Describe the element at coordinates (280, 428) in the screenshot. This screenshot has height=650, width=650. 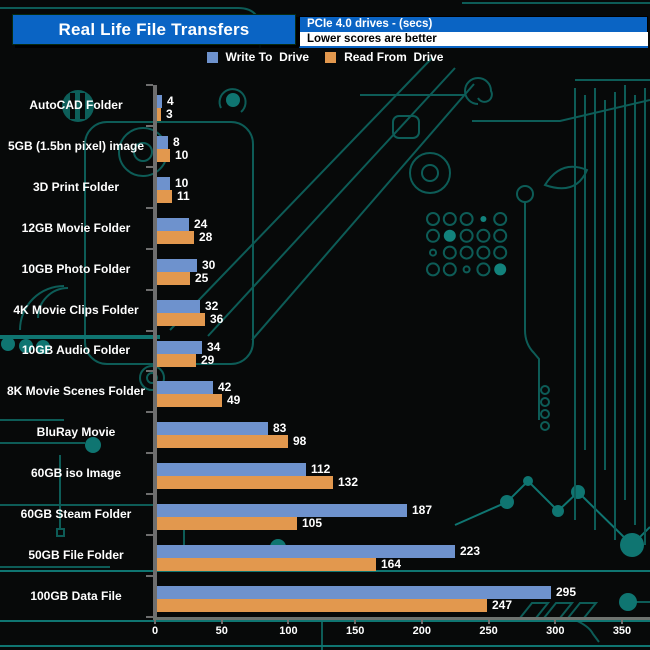
I see `bar-value-label: 83` at that location.